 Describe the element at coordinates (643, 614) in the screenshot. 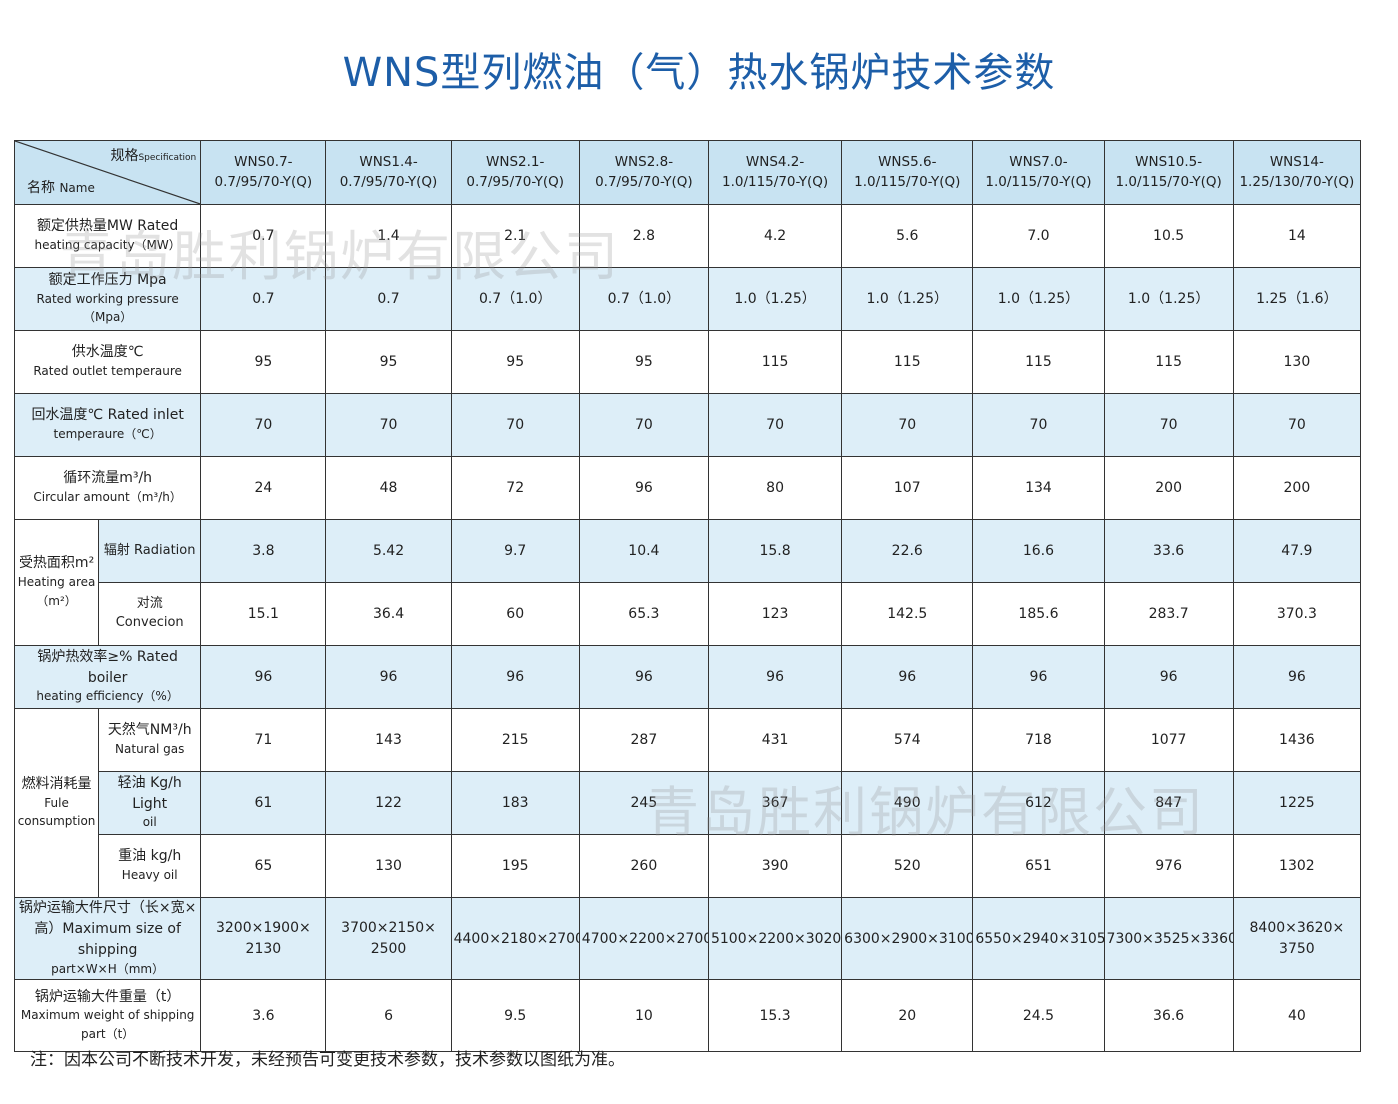

I see `value-cell: 65.3` at that location.